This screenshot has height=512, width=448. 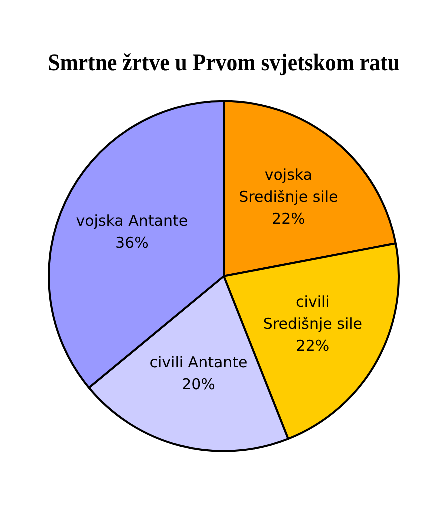 What do you see at coordinates (313, 313) in the screenshot?
I see `slice-label: civili Središnje sile` at bounding box center [313, 313].